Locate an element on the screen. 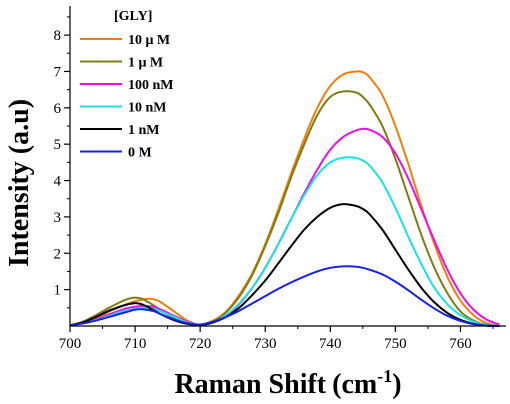 The image size is (510, 404). y-tick-label: 7 is located at coordinates (58, 72).